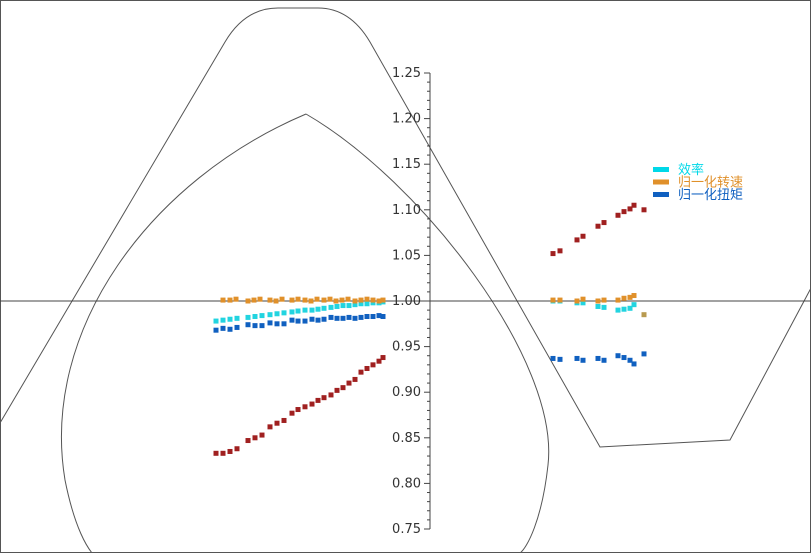 The width and height of the screenshot is (811, 553). I want to click on y-tick-label: 0.75, so click(406, 529).